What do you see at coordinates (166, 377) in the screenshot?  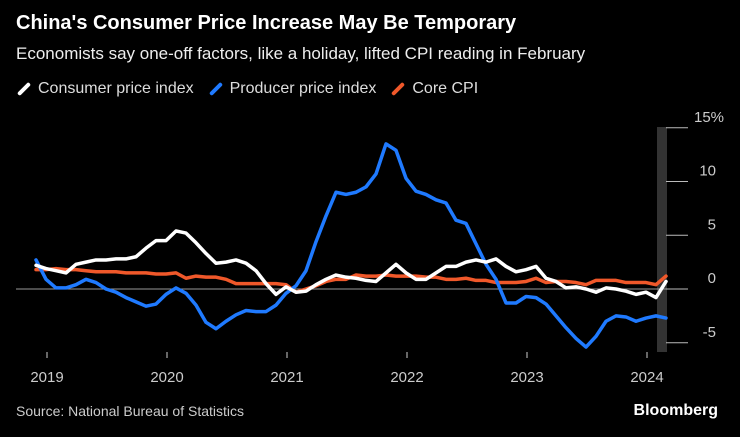 I see `x-tick-label: 2020` at bounding box center [166, 377].